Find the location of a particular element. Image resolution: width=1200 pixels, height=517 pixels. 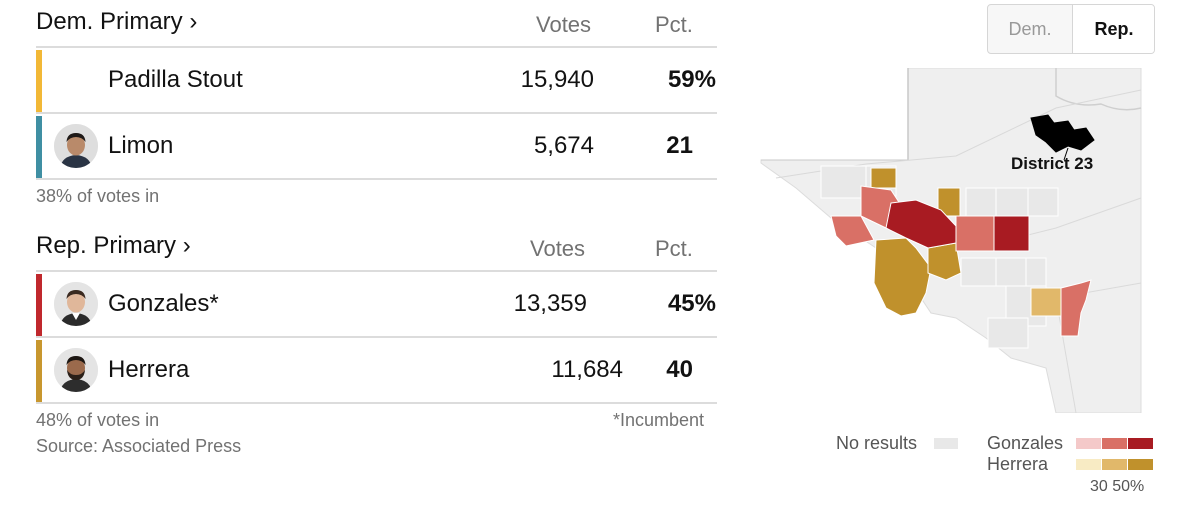

legend-herrera-label: Herrera is located at coordinates (1018, 464).